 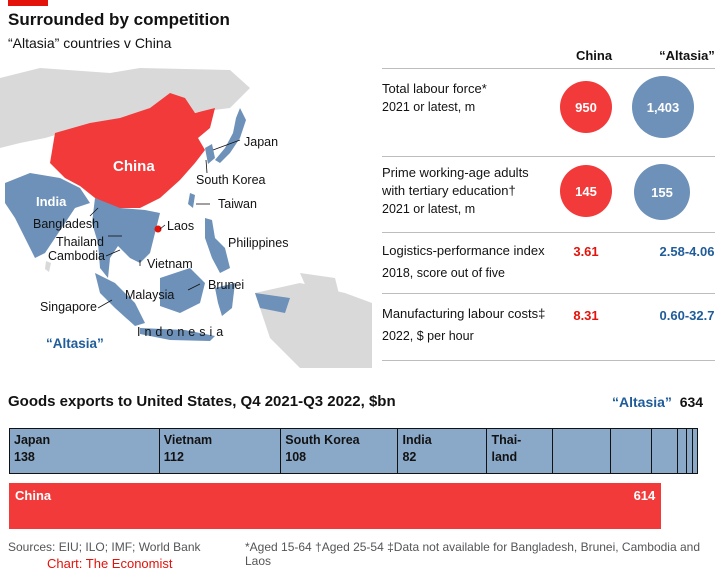 What do you see at coordinates (464, 313) in the screenshot?
I see `row-title: Manufacturing labour costs‡` at bounding box center [464, 313].